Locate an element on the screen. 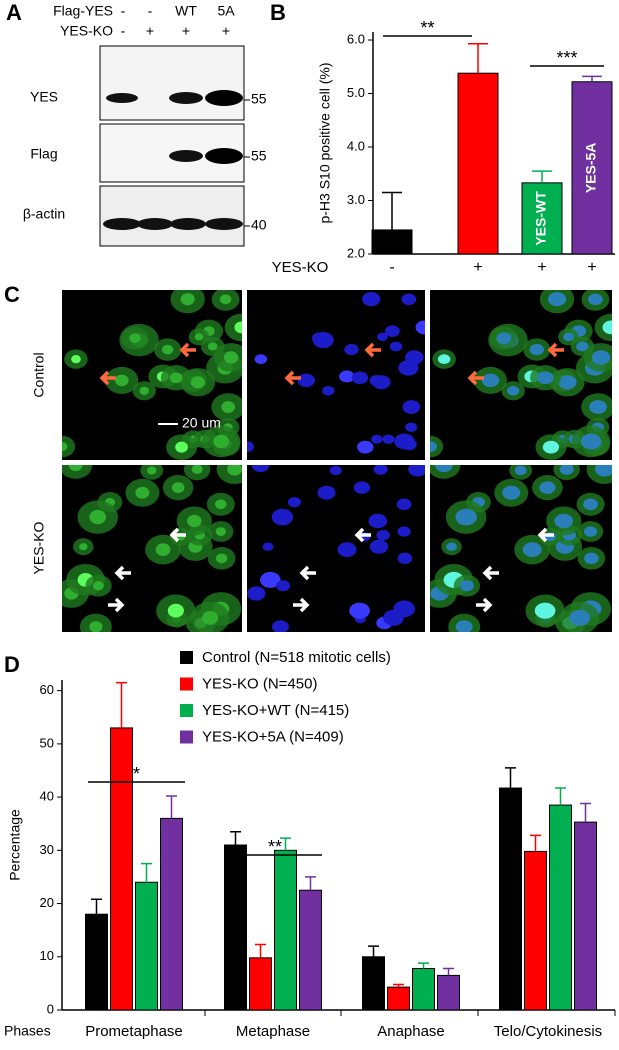  panel-label: D is located at coordinates (12, 664).